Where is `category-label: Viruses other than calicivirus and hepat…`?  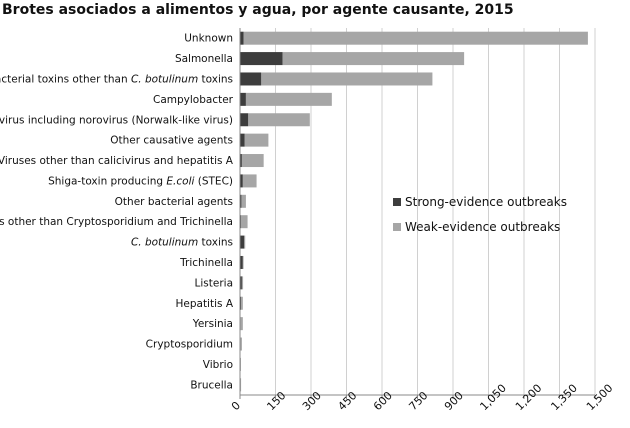 category-label: Viruses other than calicivirus and hepat… is located at coordinates (117, 161).